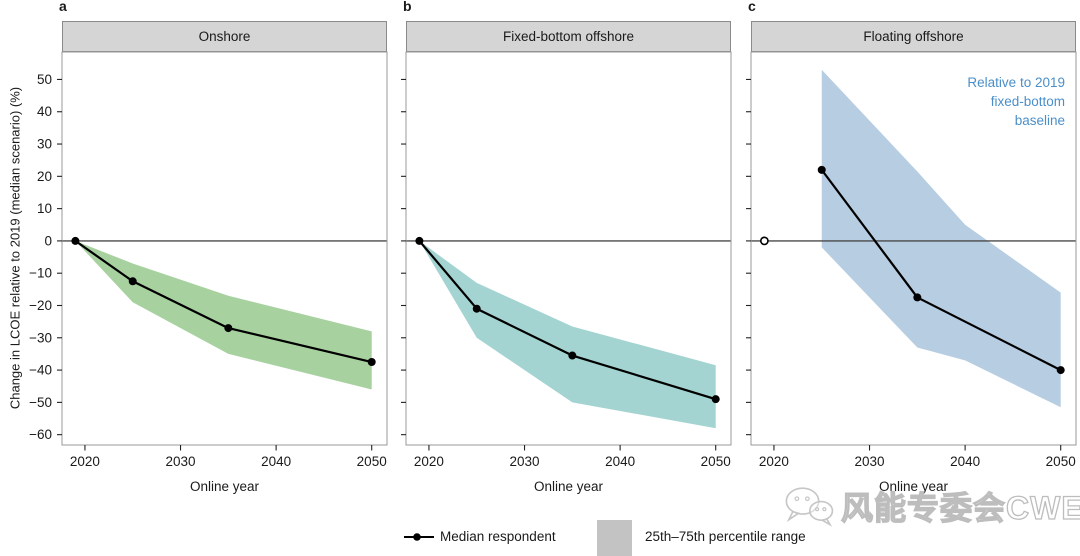 The height and width of the screenshot is (556, 1080). I want to click on watermark-text: 风能专委会CWEA, so click(960, 507).